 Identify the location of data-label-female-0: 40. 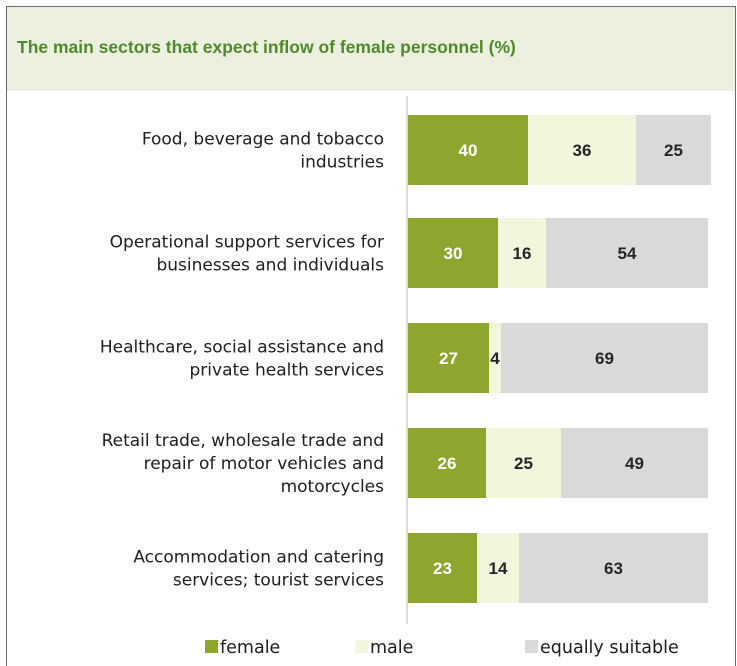
(468, 150).